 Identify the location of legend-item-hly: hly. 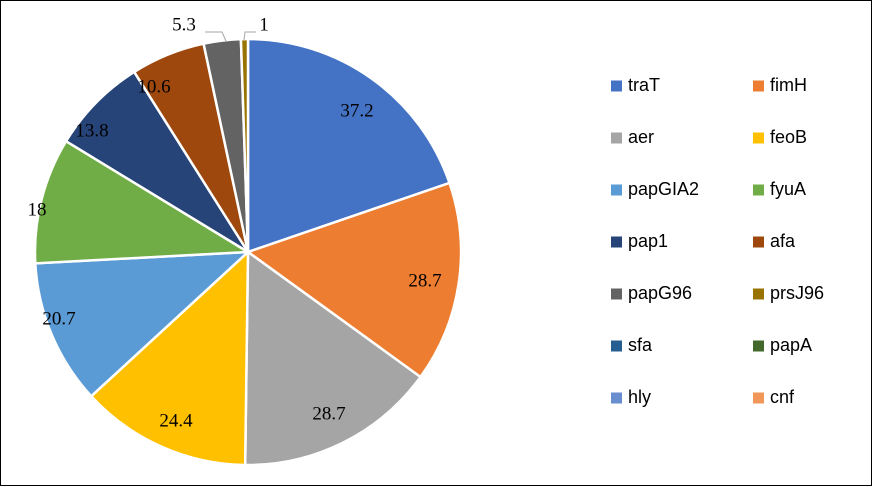
(631, 397).